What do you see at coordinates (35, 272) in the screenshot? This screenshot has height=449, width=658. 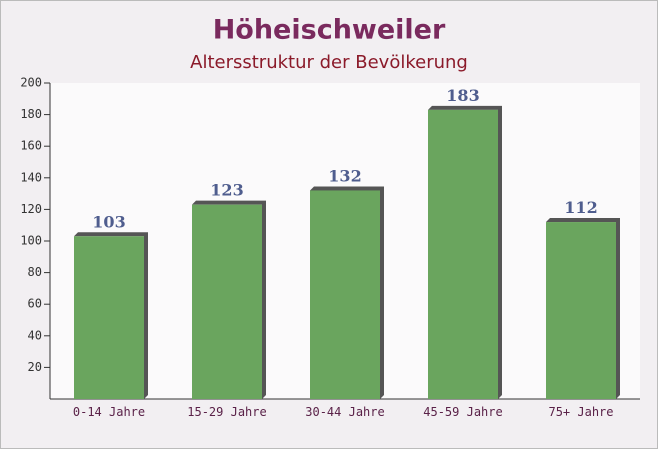 I see `y-tick-label: 80` at bounding box center [35, 272].